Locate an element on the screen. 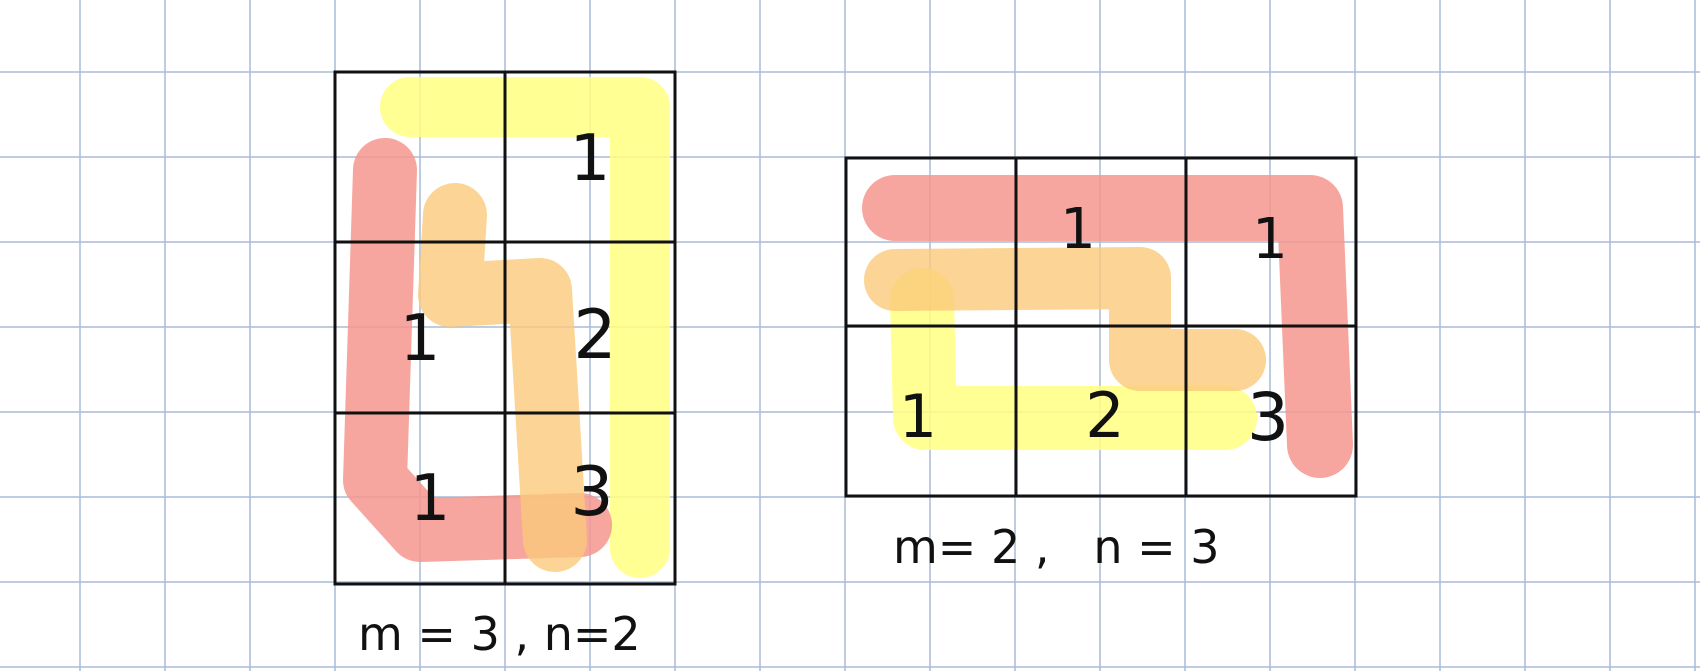 The image size is (1700, 671). left-highlights is located at coordinates (506, 327).